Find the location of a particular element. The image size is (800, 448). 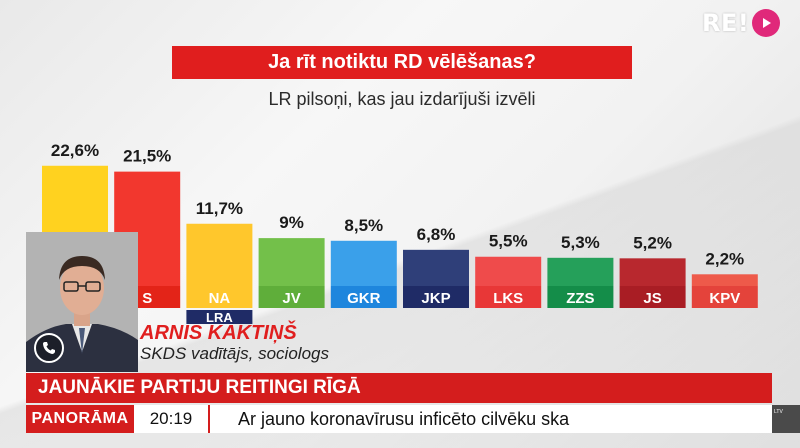

value-label: 5,5% is located at coordinates (508, 241).